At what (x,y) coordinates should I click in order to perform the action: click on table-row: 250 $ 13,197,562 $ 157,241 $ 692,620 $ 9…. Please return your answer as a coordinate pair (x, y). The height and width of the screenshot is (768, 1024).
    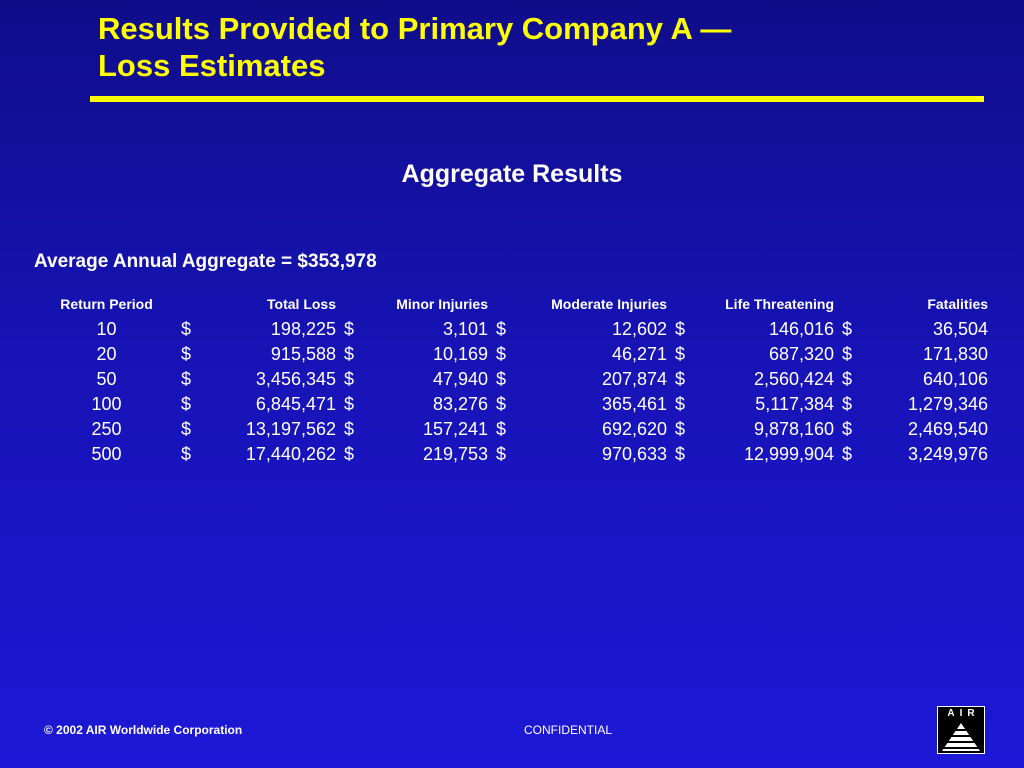
    Looking at the image, I should click on (514, 429).